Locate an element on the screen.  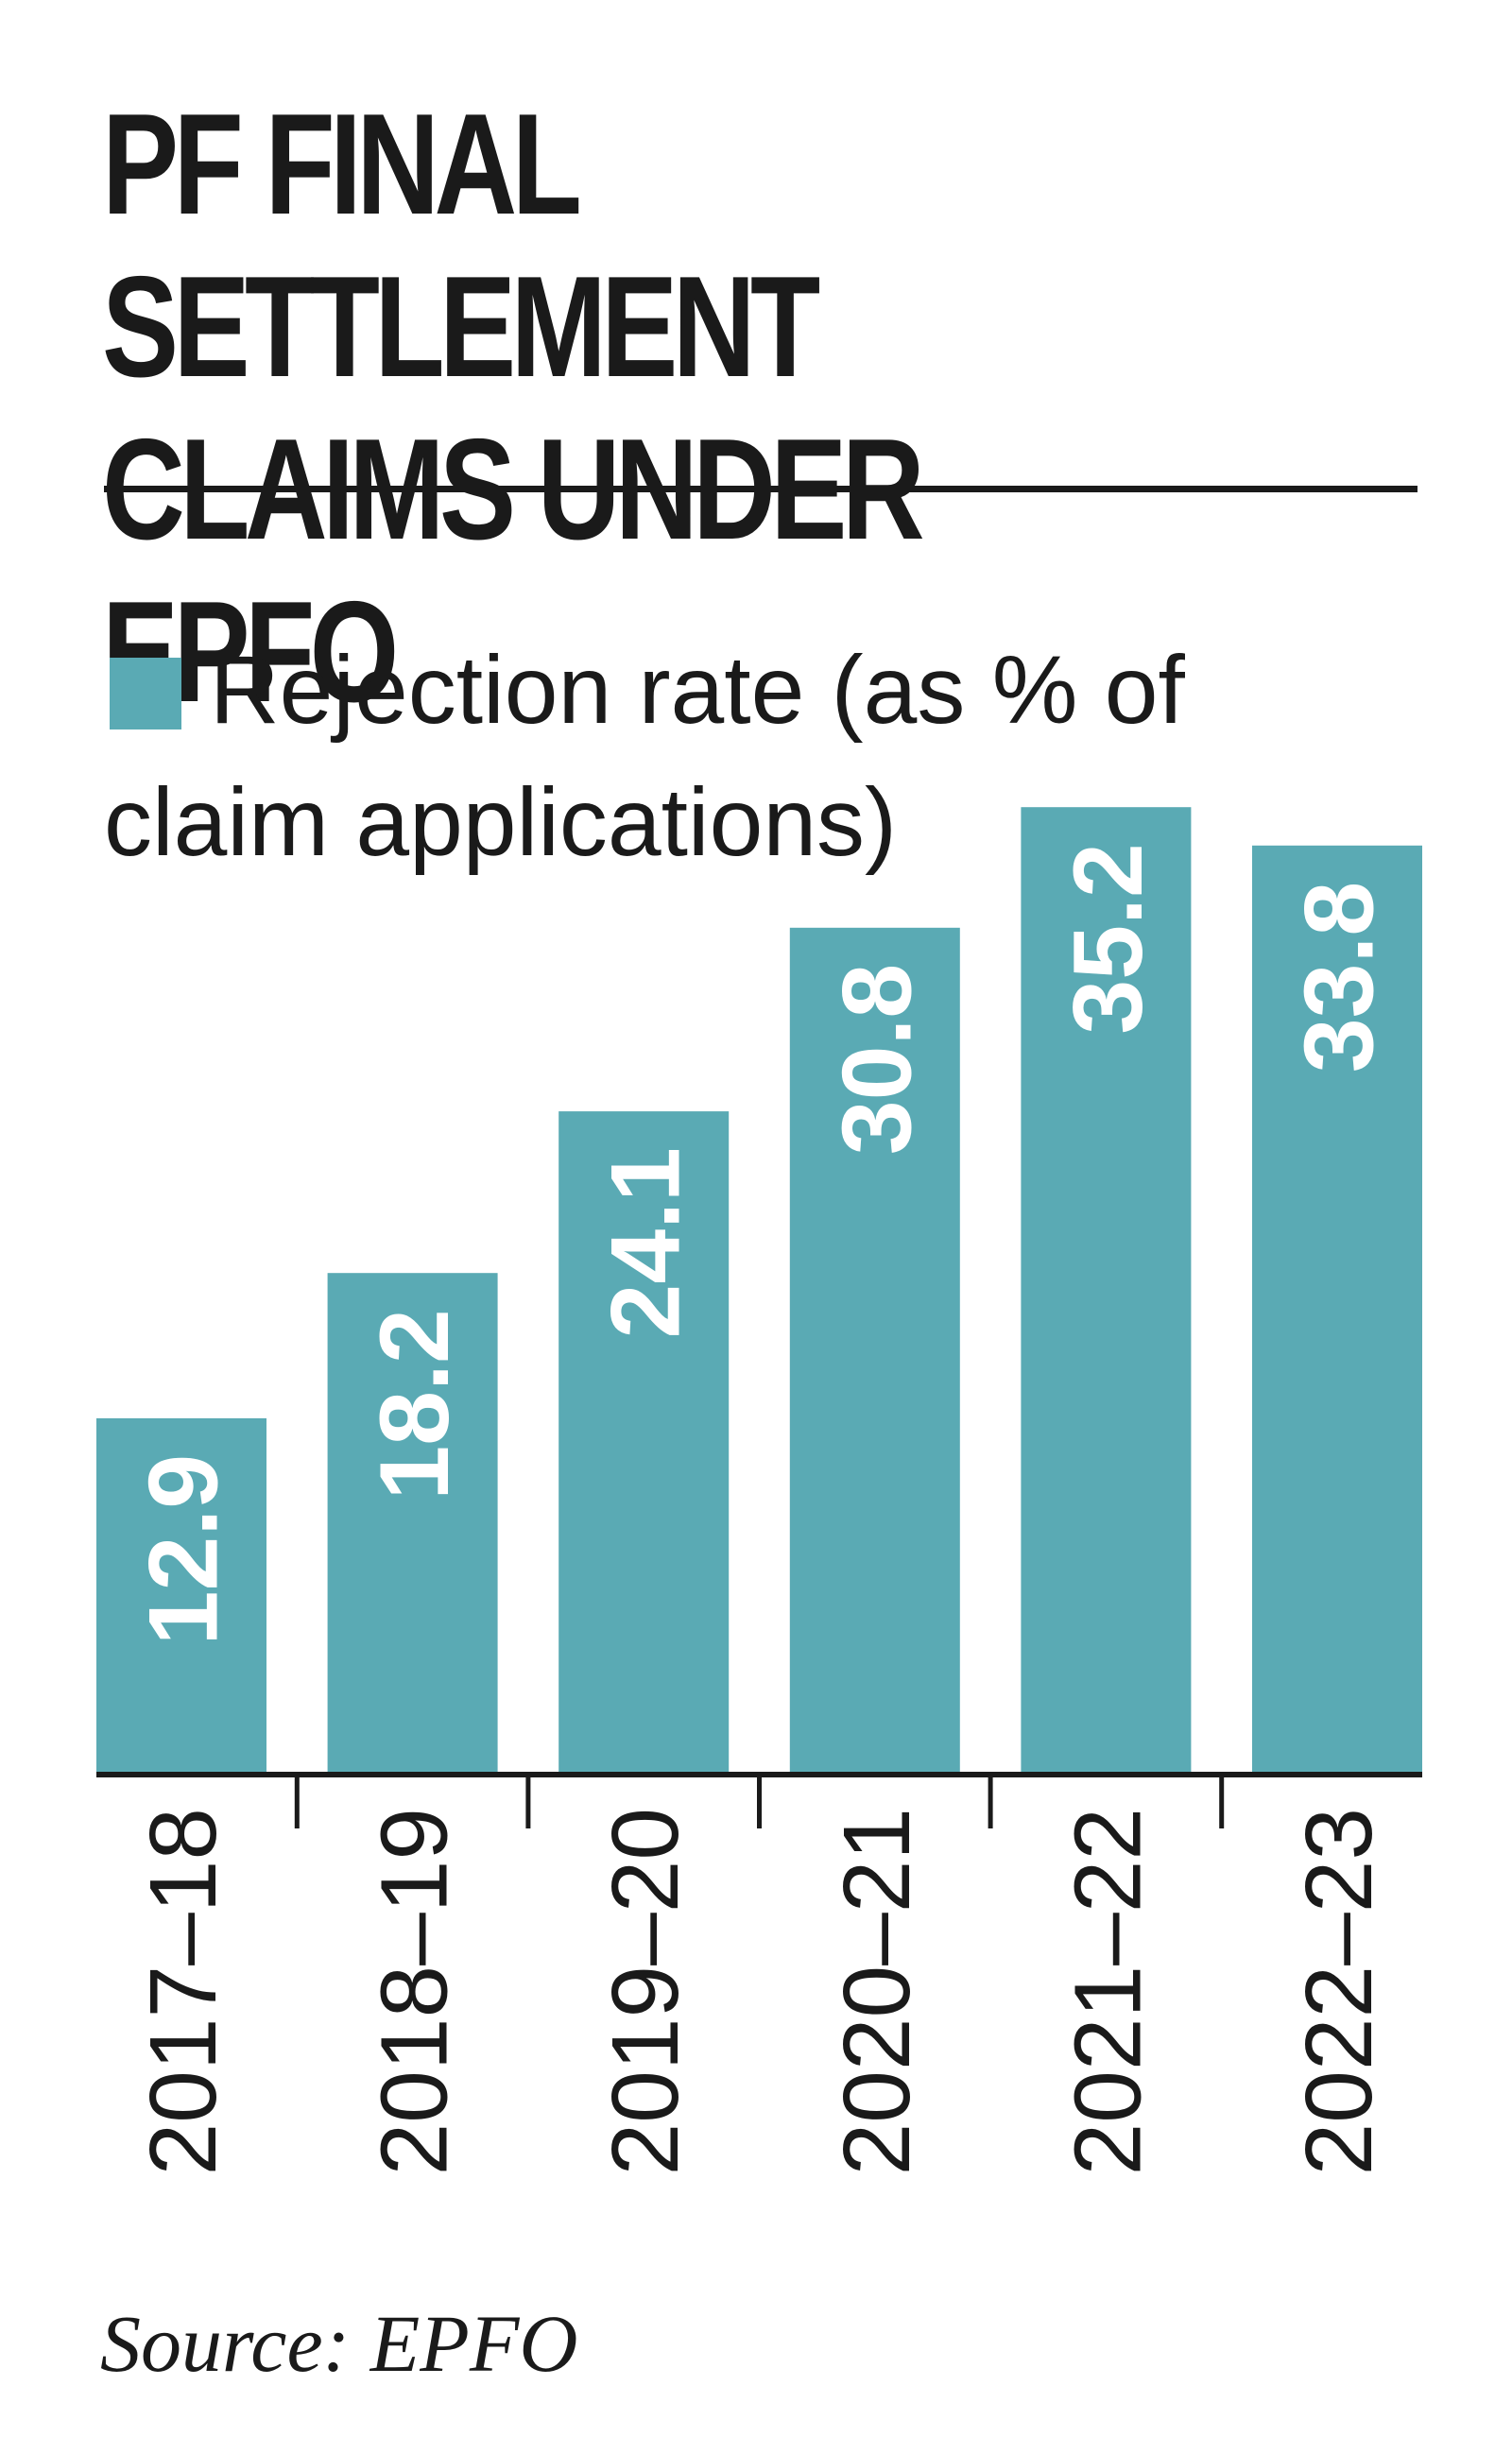
x-axis-ticks-group is located at coordinates (759, 1800).